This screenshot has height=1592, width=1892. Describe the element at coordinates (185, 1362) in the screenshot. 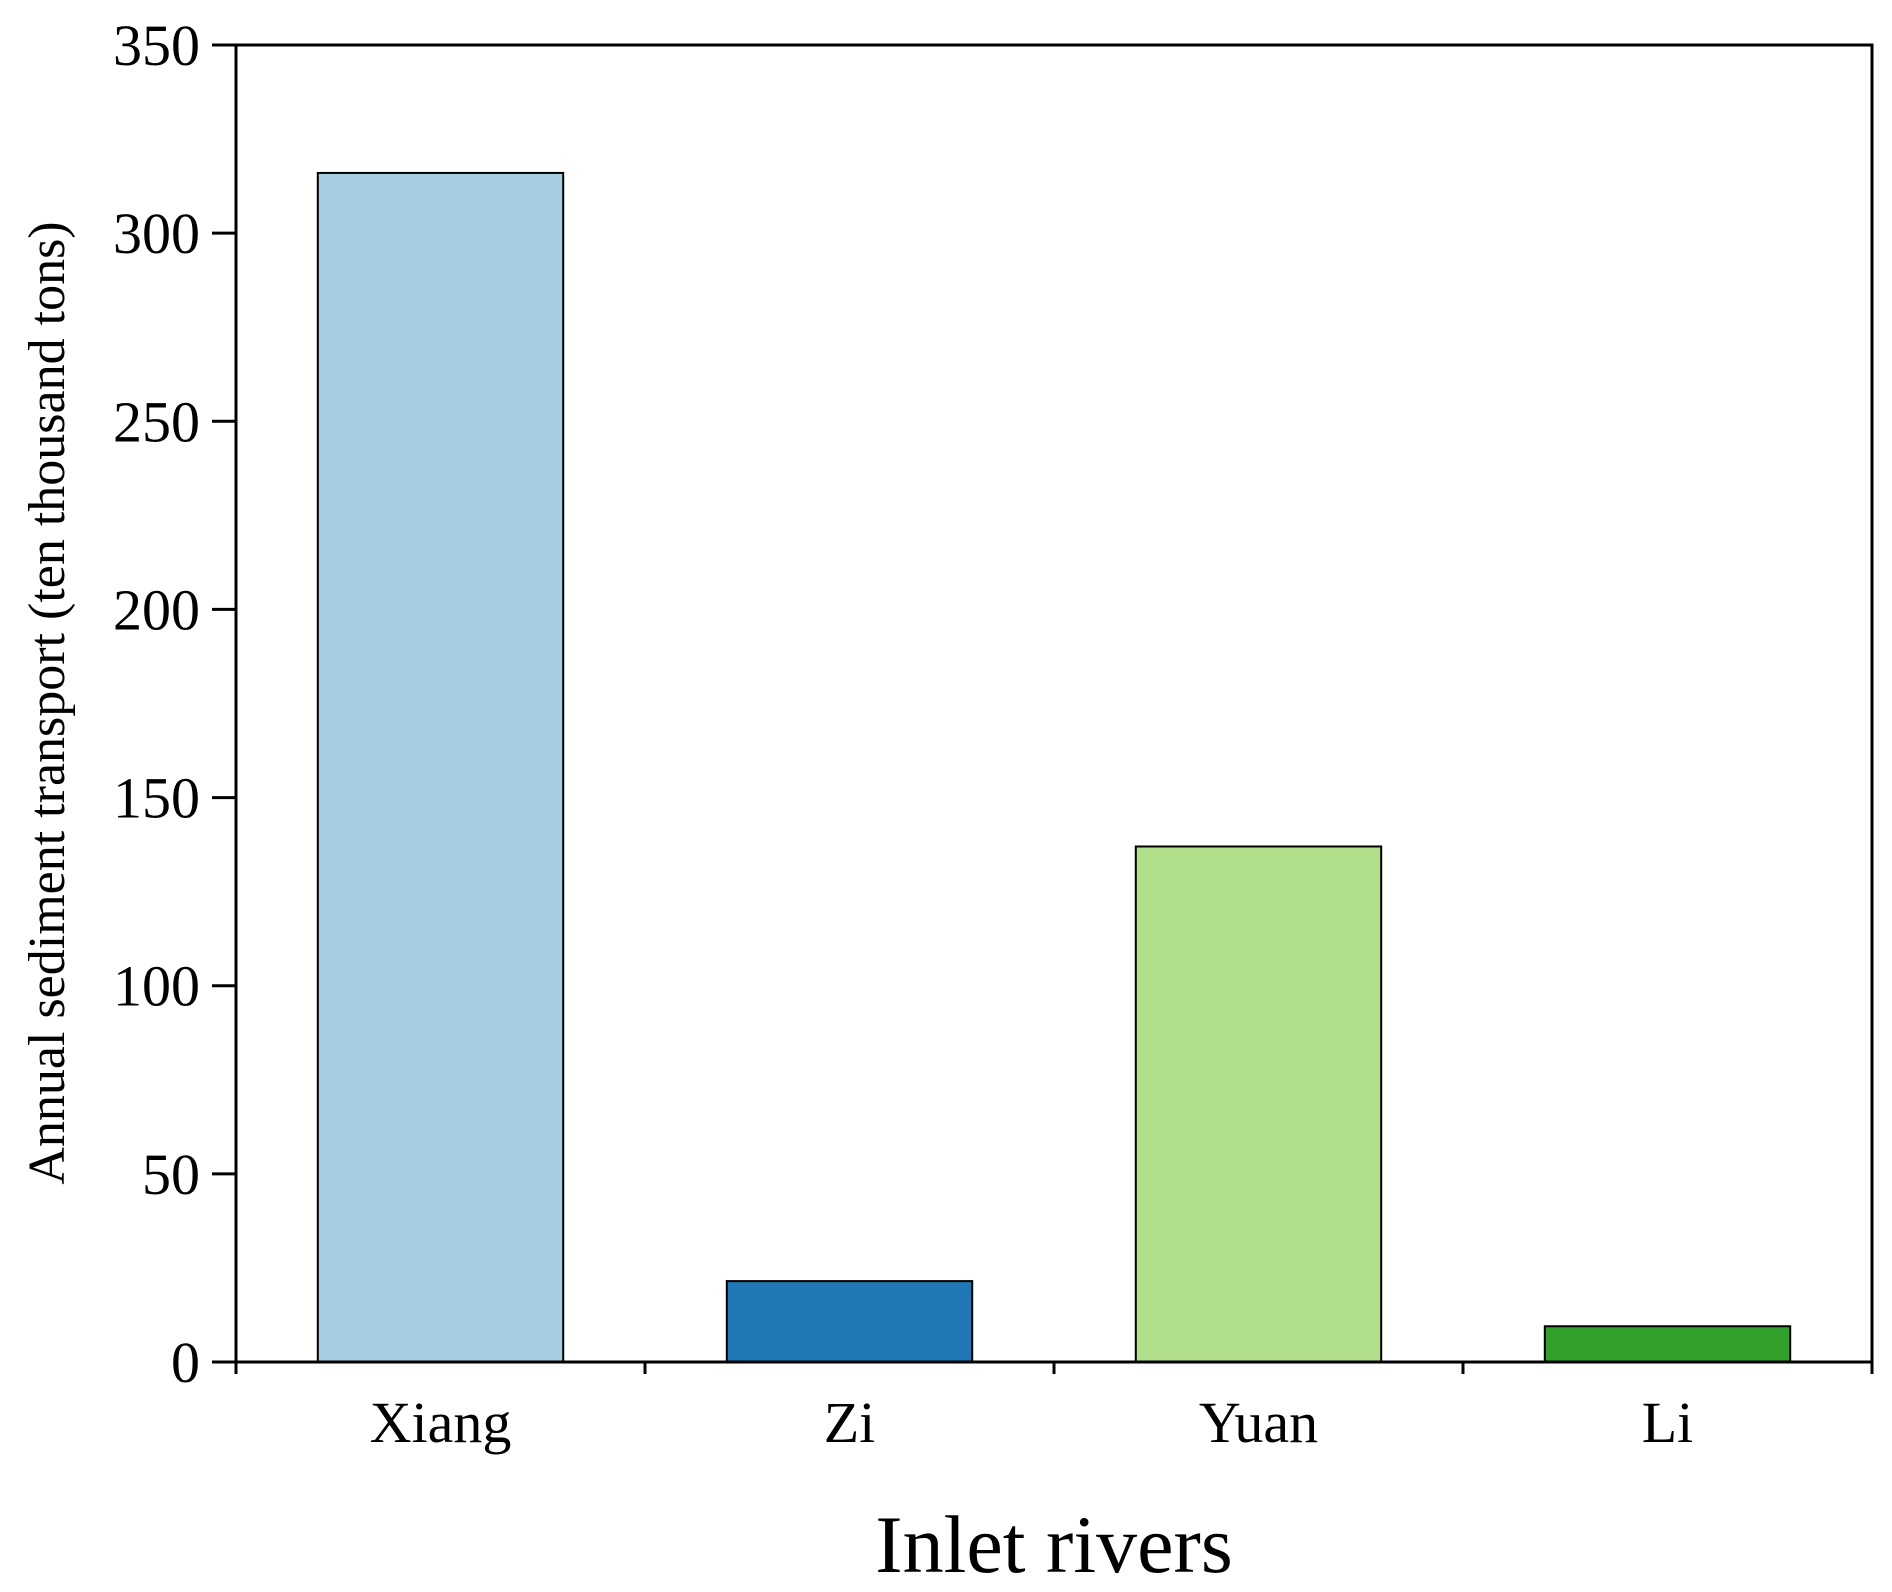

I see `y-tick-label-0: 0` at that location.